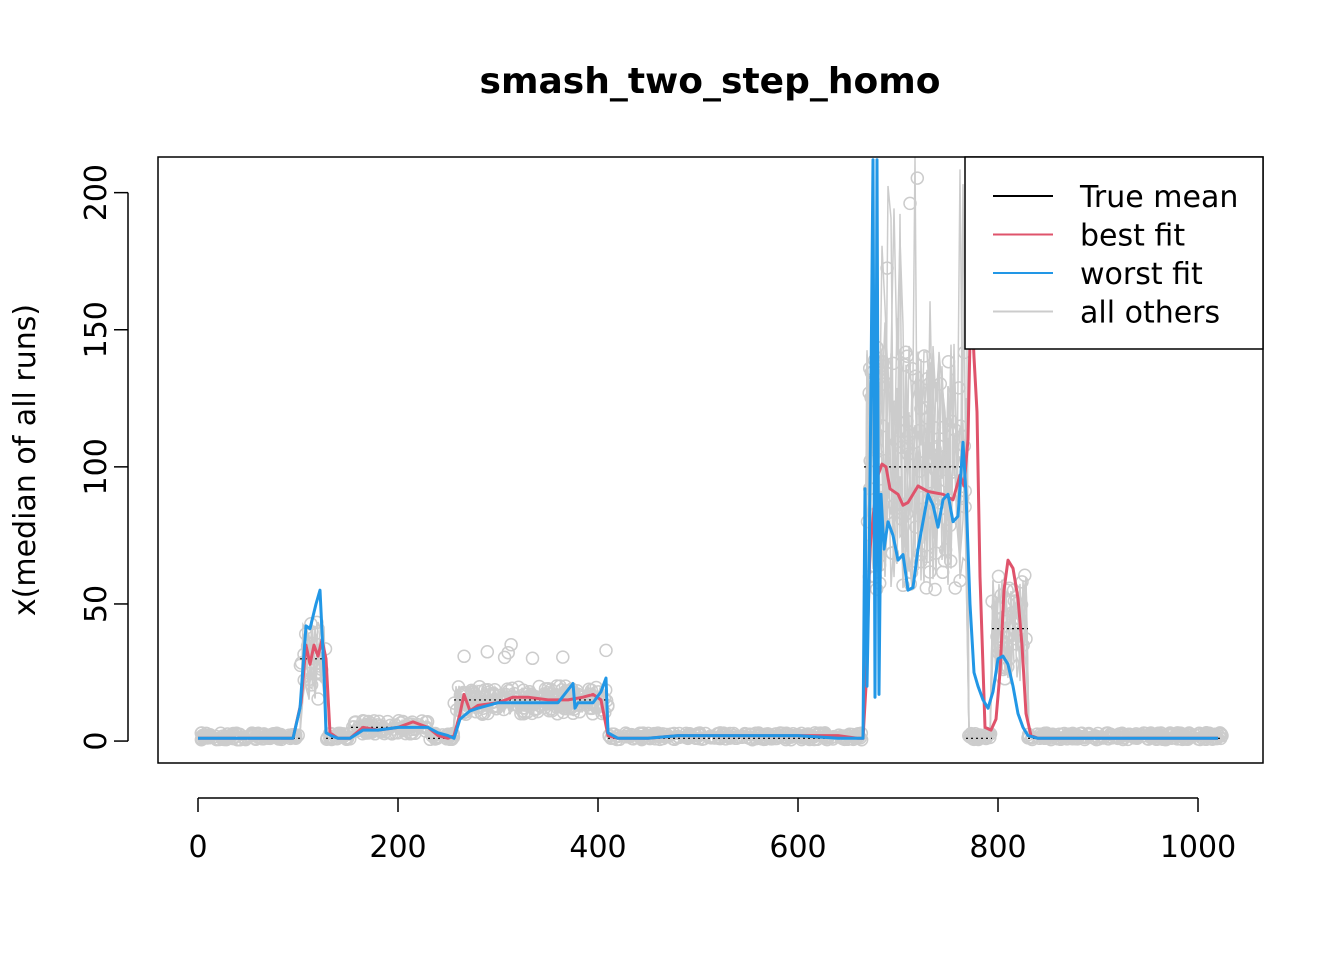  I want to click on y-tick-label: 200, so click(96, 192).